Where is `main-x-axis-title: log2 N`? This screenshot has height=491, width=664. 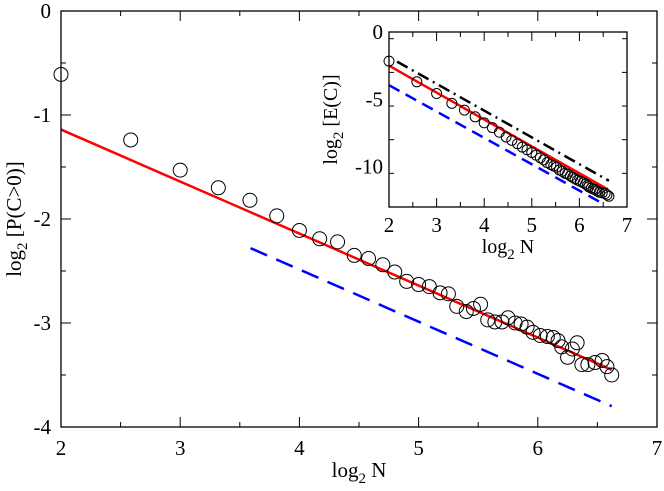 main-x-axis-title: log2 N is located at coordinates (359, 472).